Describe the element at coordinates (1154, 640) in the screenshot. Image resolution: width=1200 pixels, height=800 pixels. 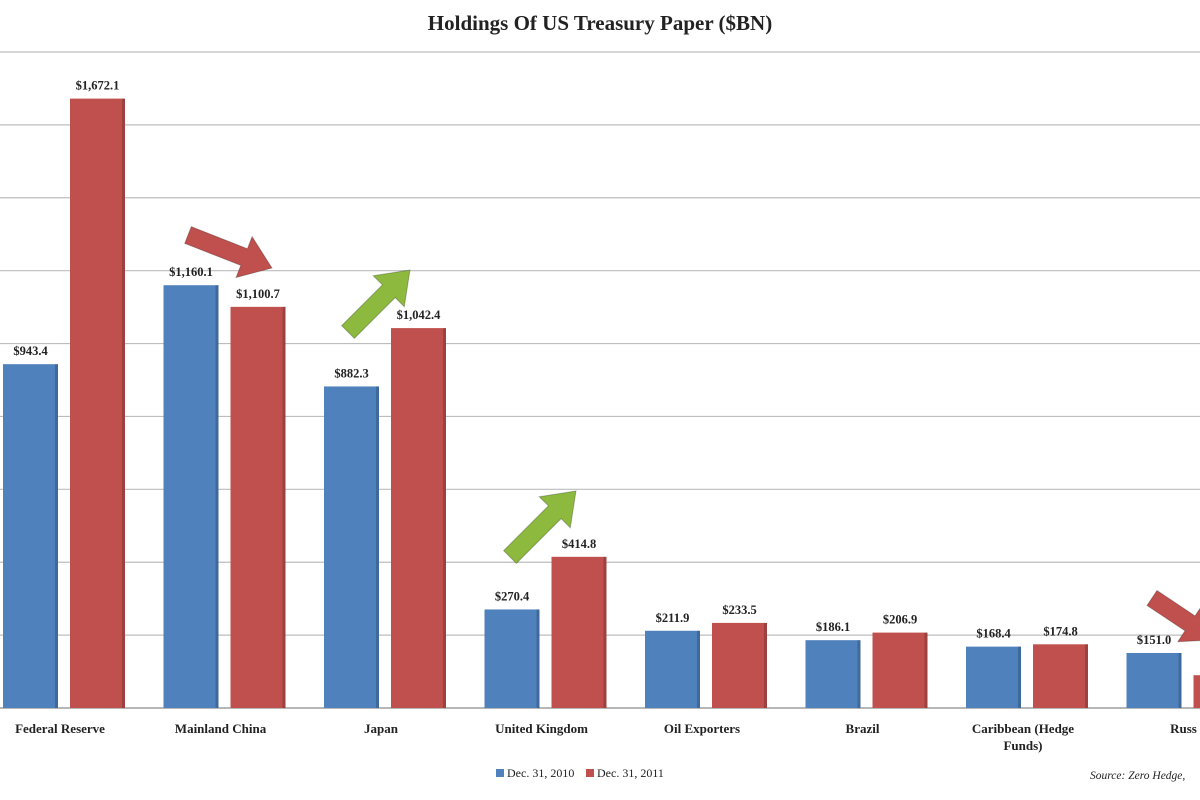
I see `value-label: $151.0` at that location.